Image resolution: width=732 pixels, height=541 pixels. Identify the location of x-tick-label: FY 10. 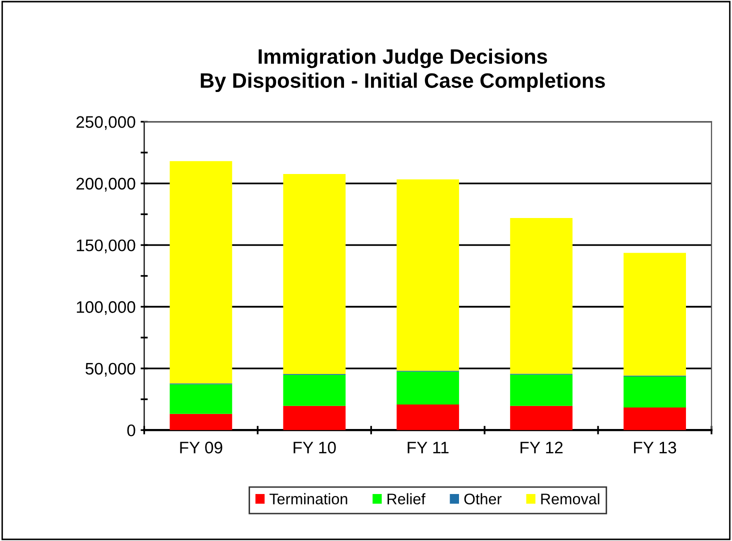
(315, 448).